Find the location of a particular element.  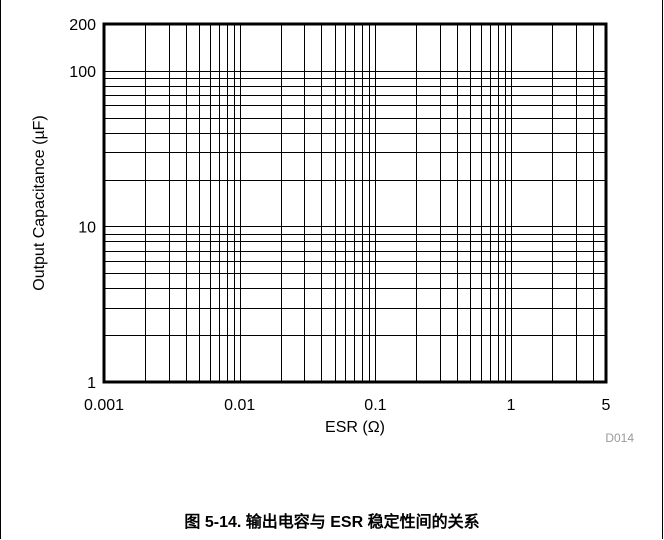

y-axis-title: Output Capacitance (µF) is located at coordinates (39, 203).